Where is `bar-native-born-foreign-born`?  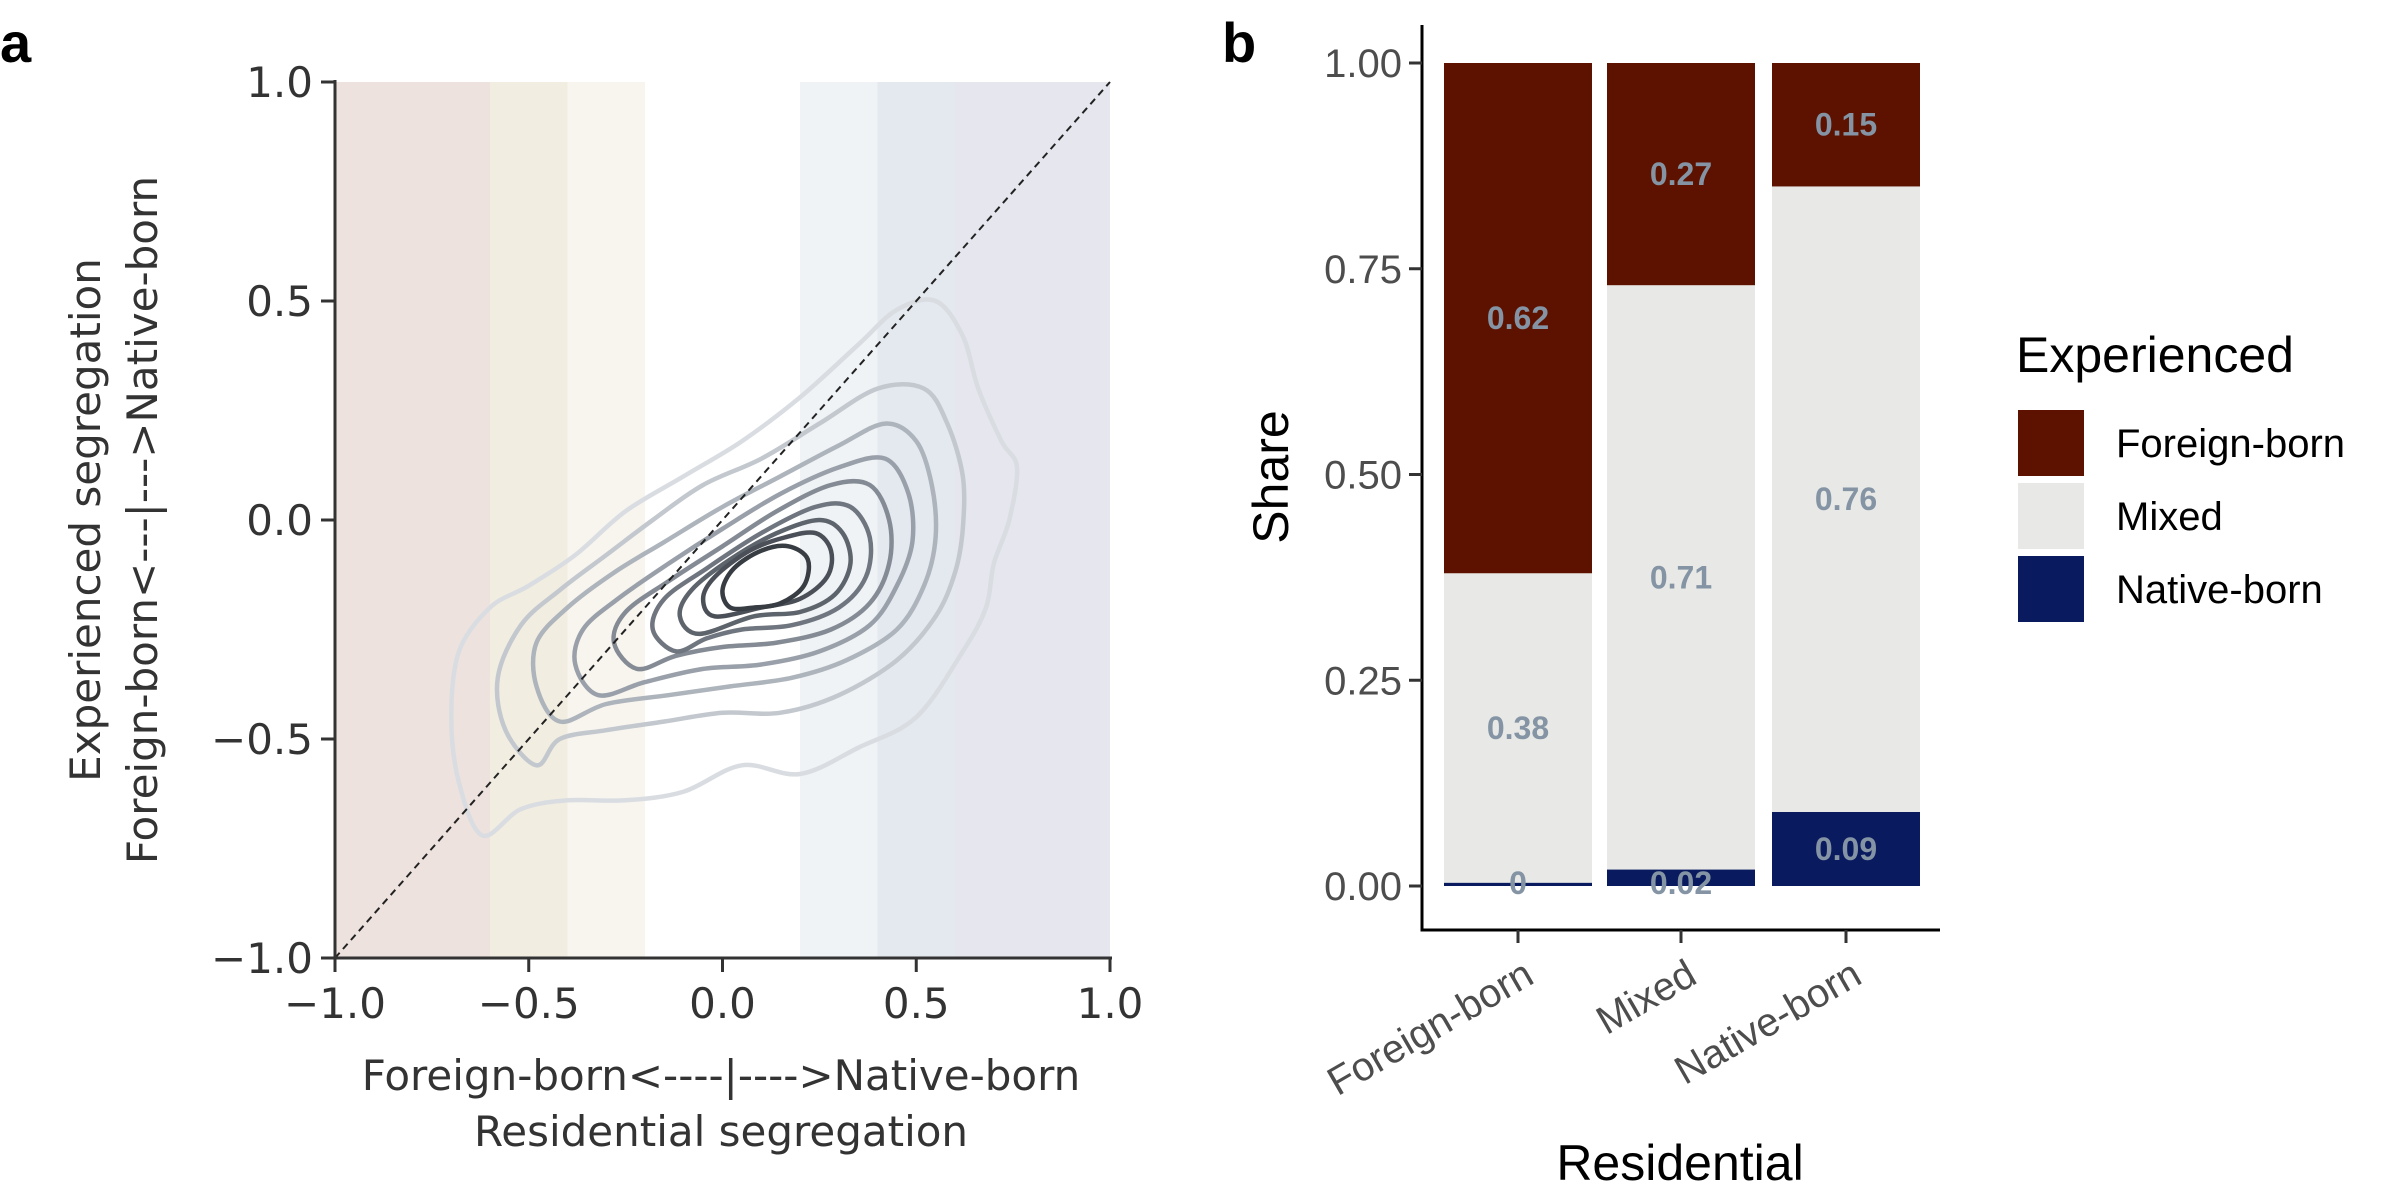 bar-native-born-foreign-born is located at coordinates (1846, 125).